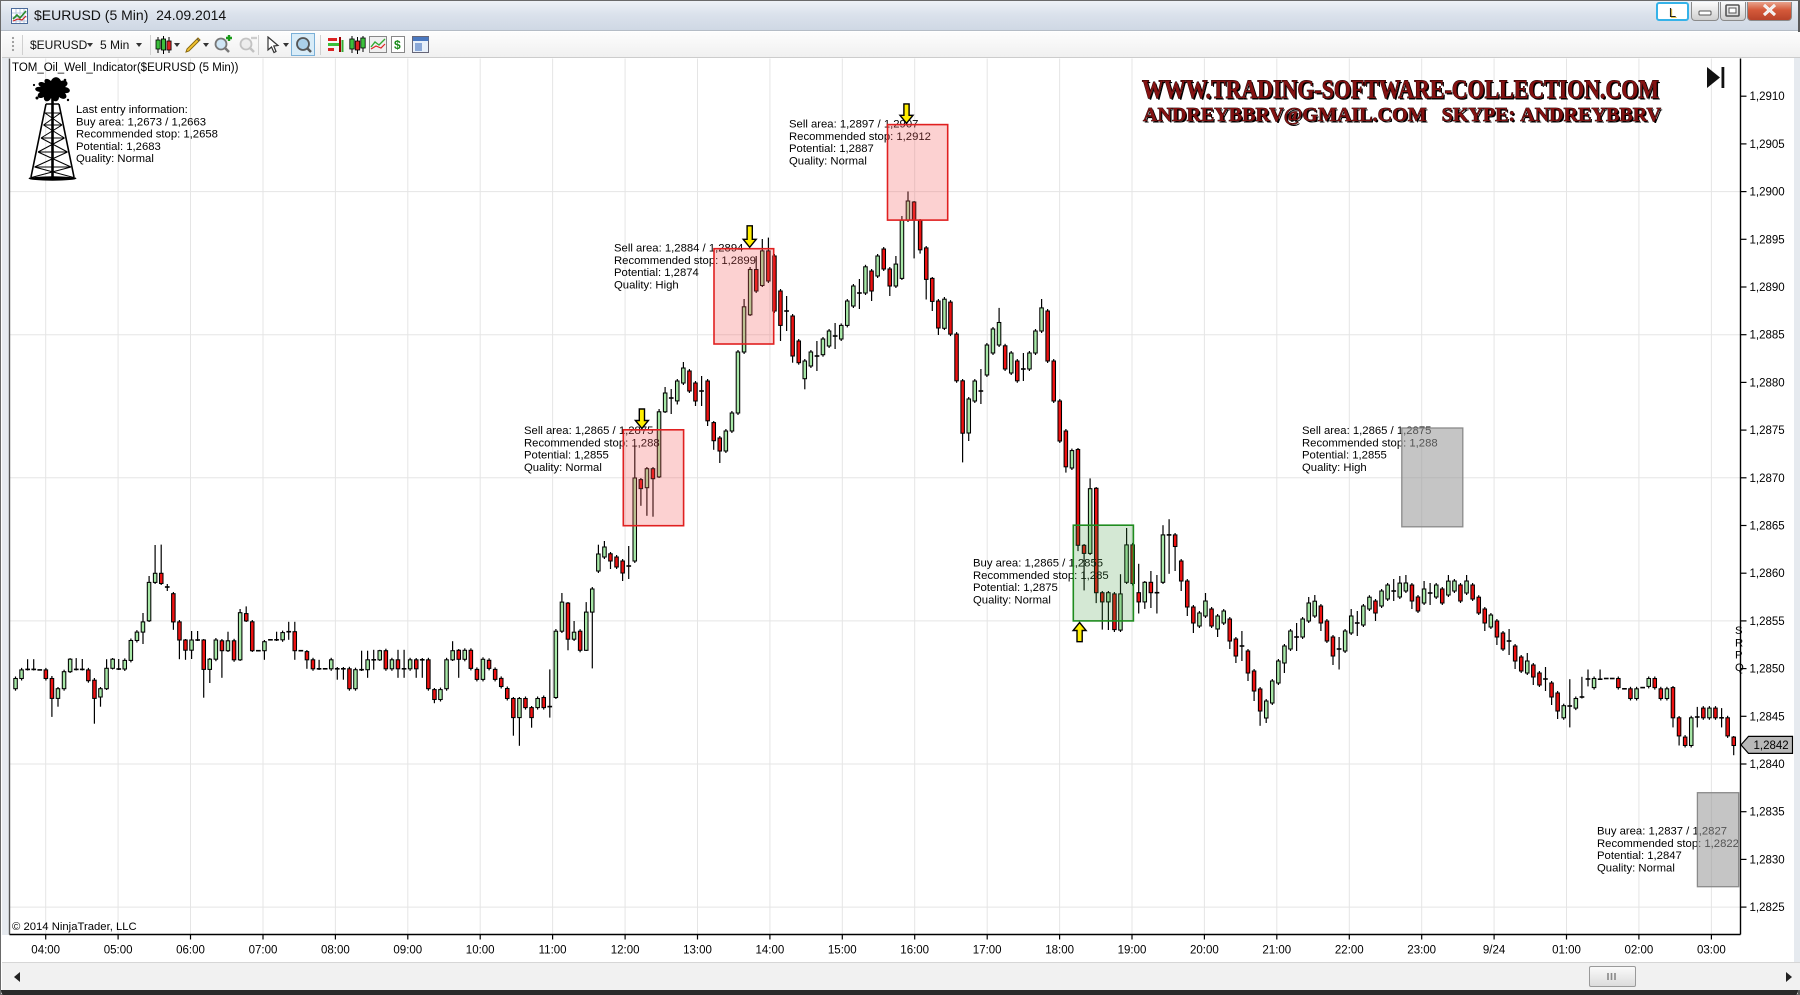  Describe the element at coordinates (1767, 813) in the screenshot. I see `svg-text: 1,2835` at that location.